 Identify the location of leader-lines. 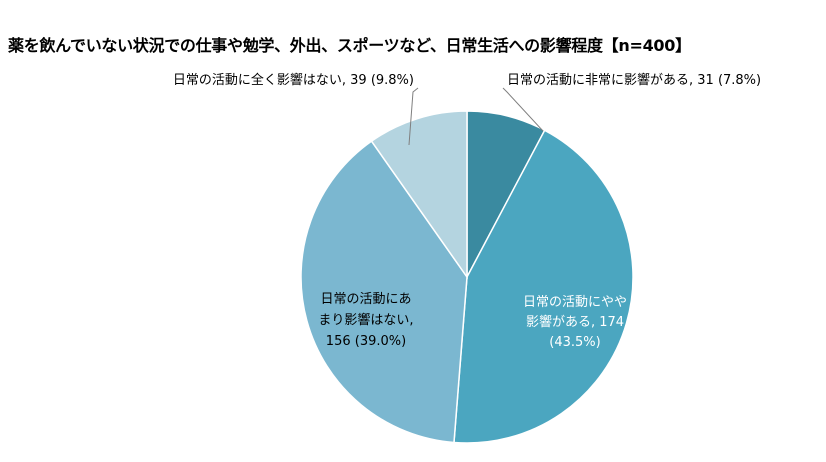
(476, 116).